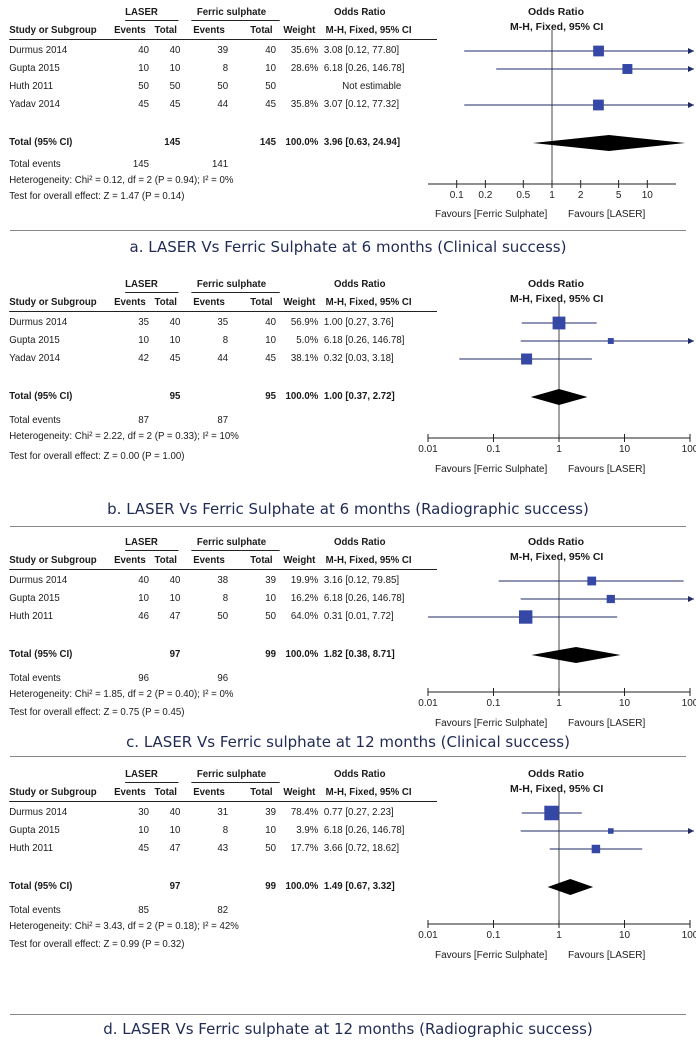  Describe the element at coordinates (304, 322) in the screenshot. I see `study-weight: 56.9%` at that location.